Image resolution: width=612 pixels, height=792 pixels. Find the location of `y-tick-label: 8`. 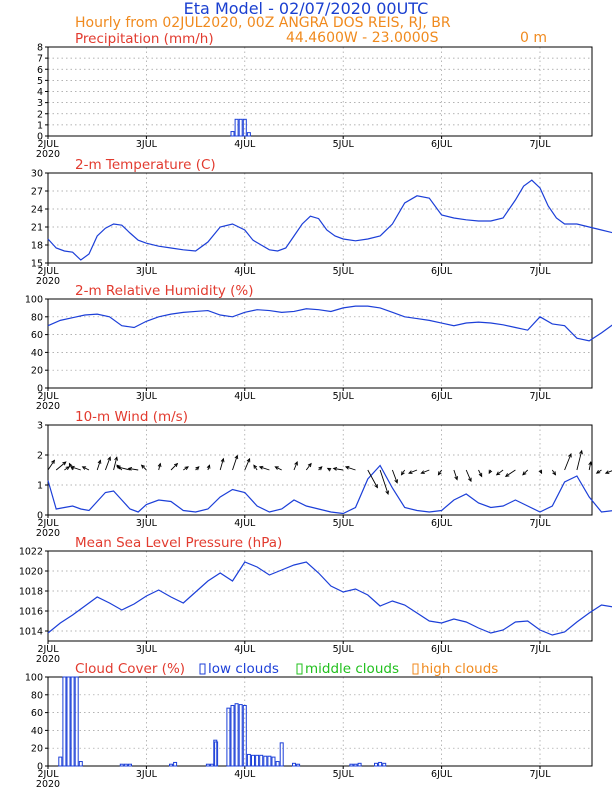

y-tick-label: 8 is located at coordinates (40, 48).